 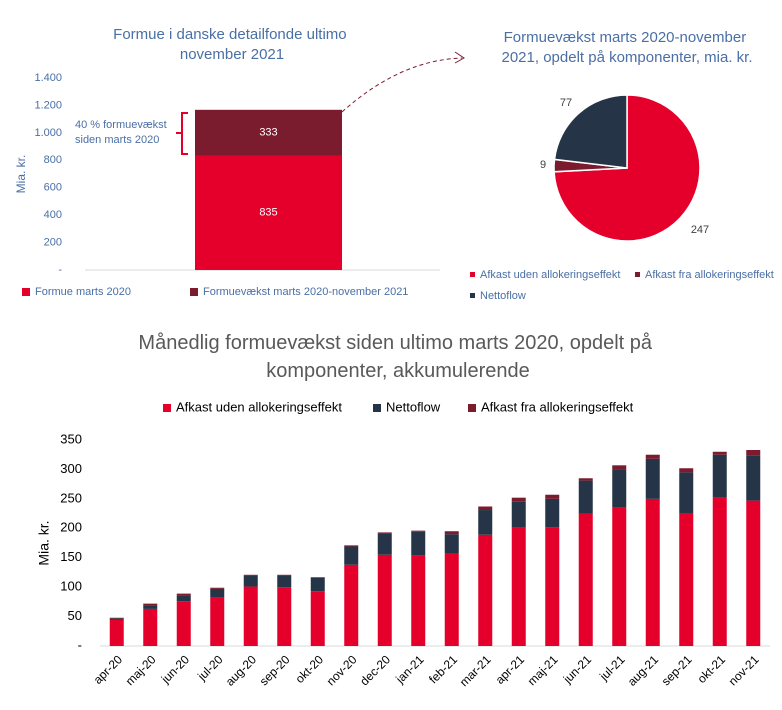 What do you see at coordinates (543, 670) in the screenshot?
I see `x-tick-label: maj-21` at bounding box center [543, 670].